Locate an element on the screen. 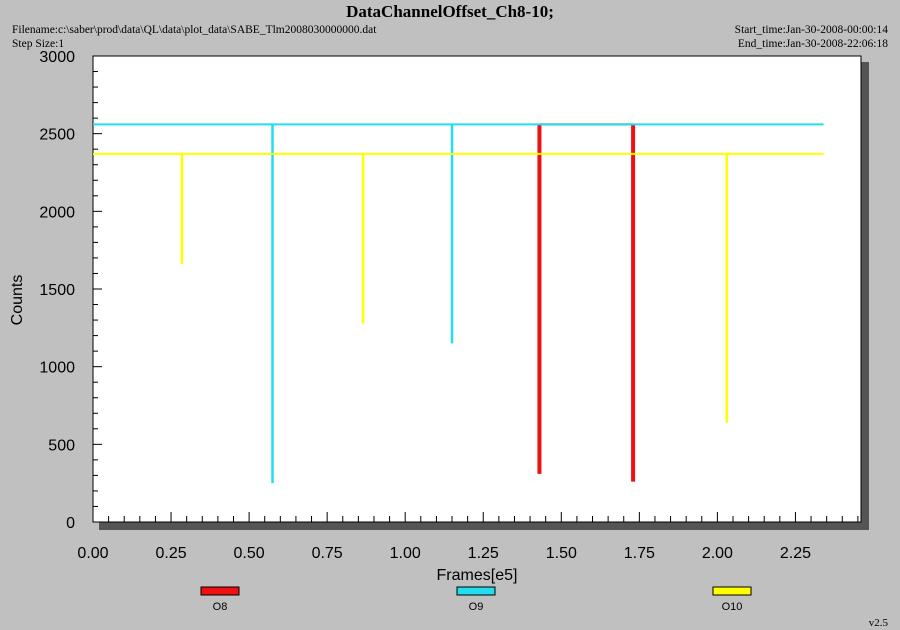 The height and width of the screenshot is (630, 900). legend-label-o8: O8 is located at coordinates (220, 607).